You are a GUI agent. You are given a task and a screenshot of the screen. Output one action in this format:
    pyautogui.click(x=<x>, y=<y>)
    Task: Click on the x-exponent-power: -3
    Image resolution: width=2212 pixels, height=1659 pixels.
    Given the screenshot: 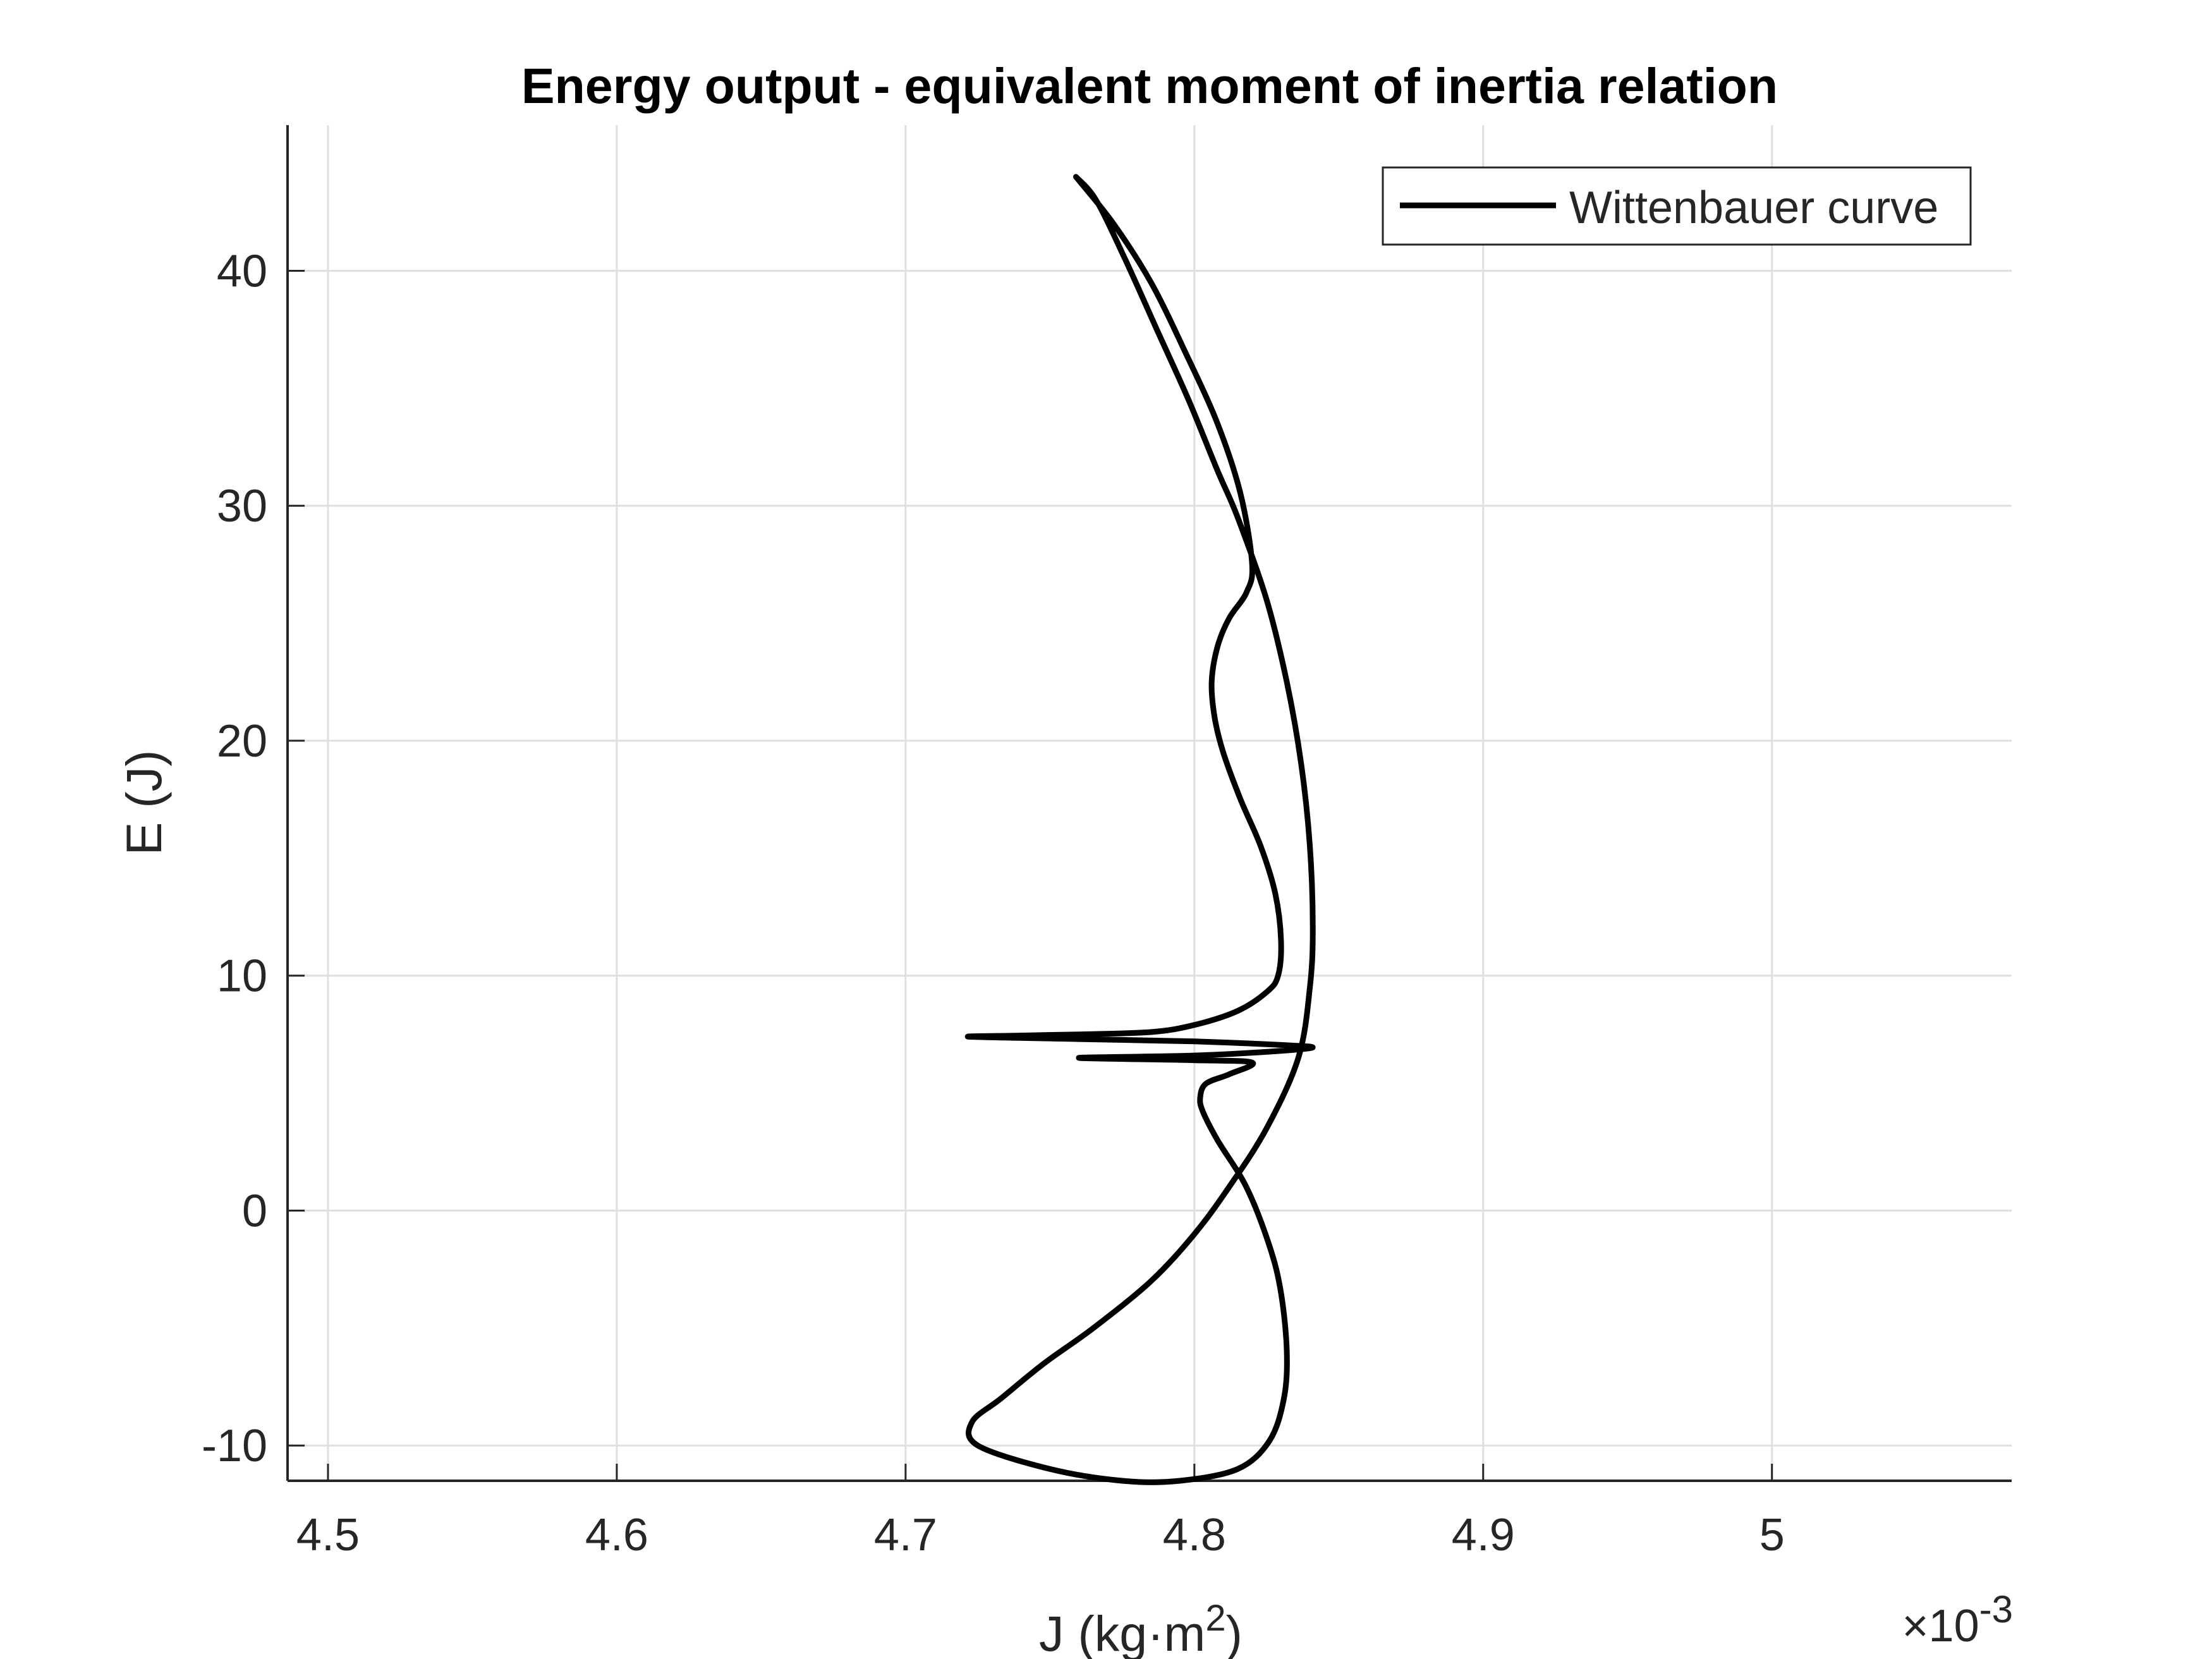 What is the action you would take?
    pyautogui.click(x=1996, y=1609)
    